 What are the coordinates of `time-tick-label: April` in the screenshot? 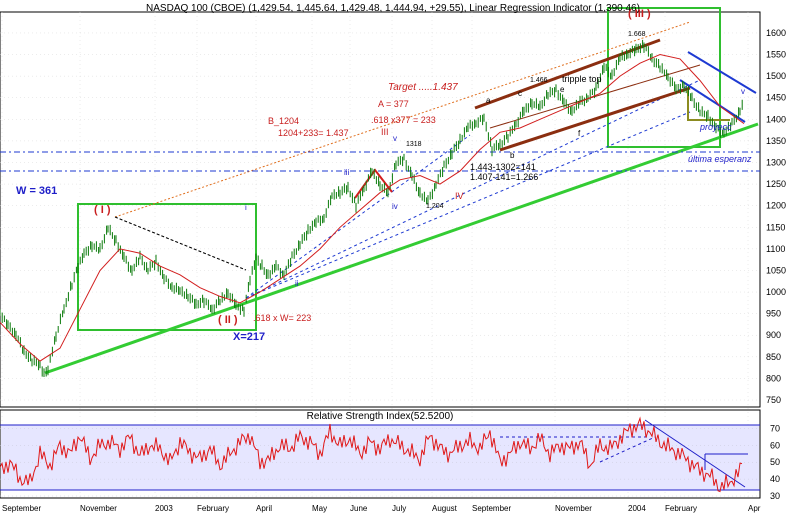 It's located at (264, 508).